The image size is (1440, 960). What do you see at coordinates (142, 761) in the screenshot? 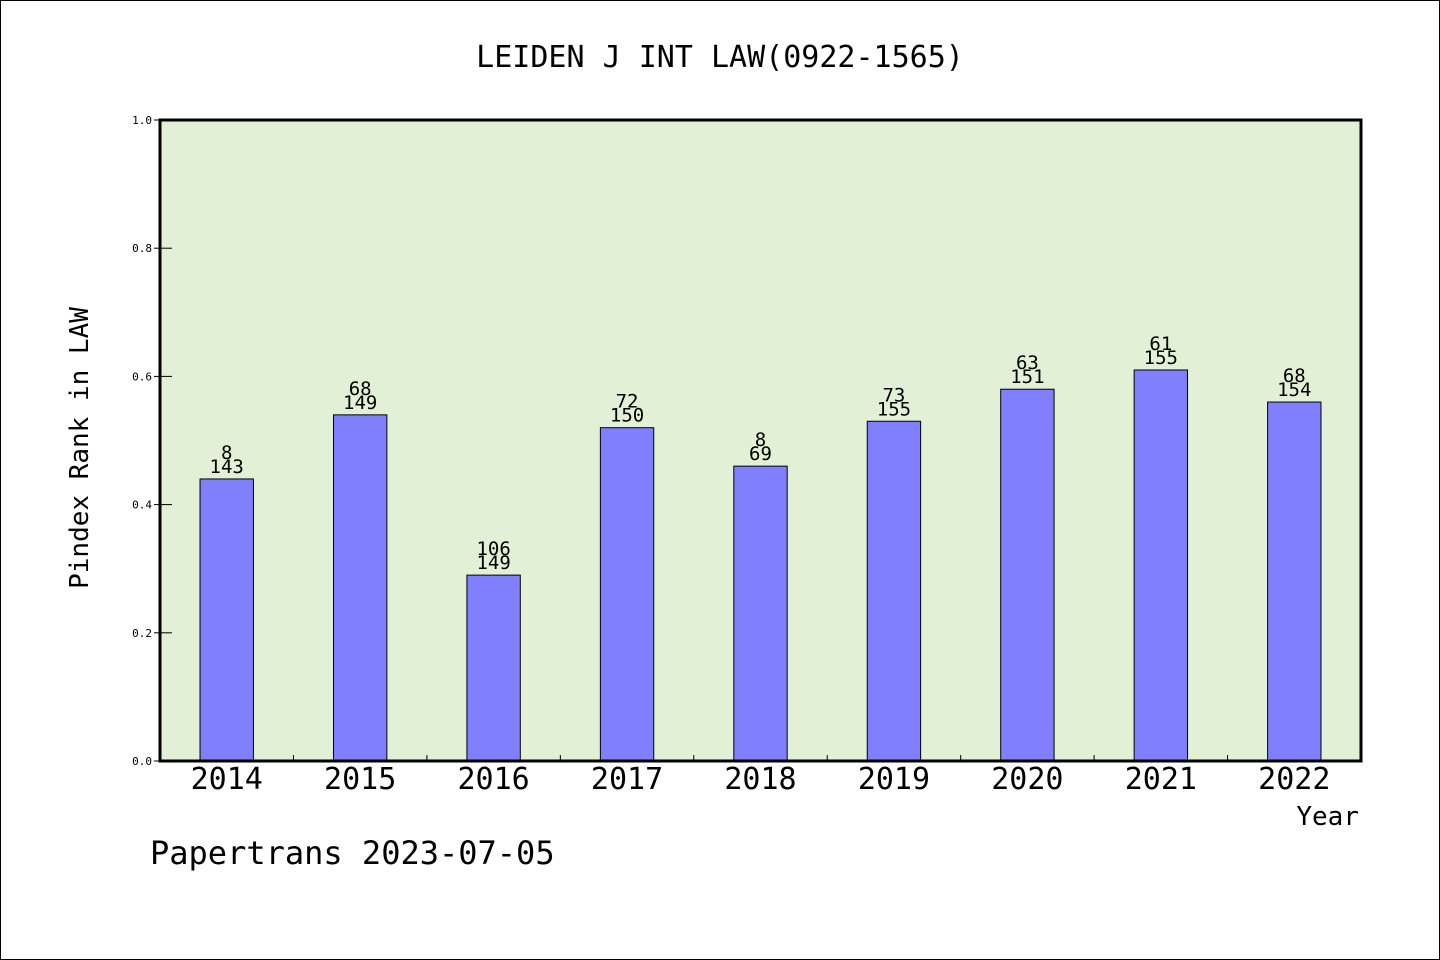
I see `y-tick-label: 0.0` at bounding box center [142, 761].